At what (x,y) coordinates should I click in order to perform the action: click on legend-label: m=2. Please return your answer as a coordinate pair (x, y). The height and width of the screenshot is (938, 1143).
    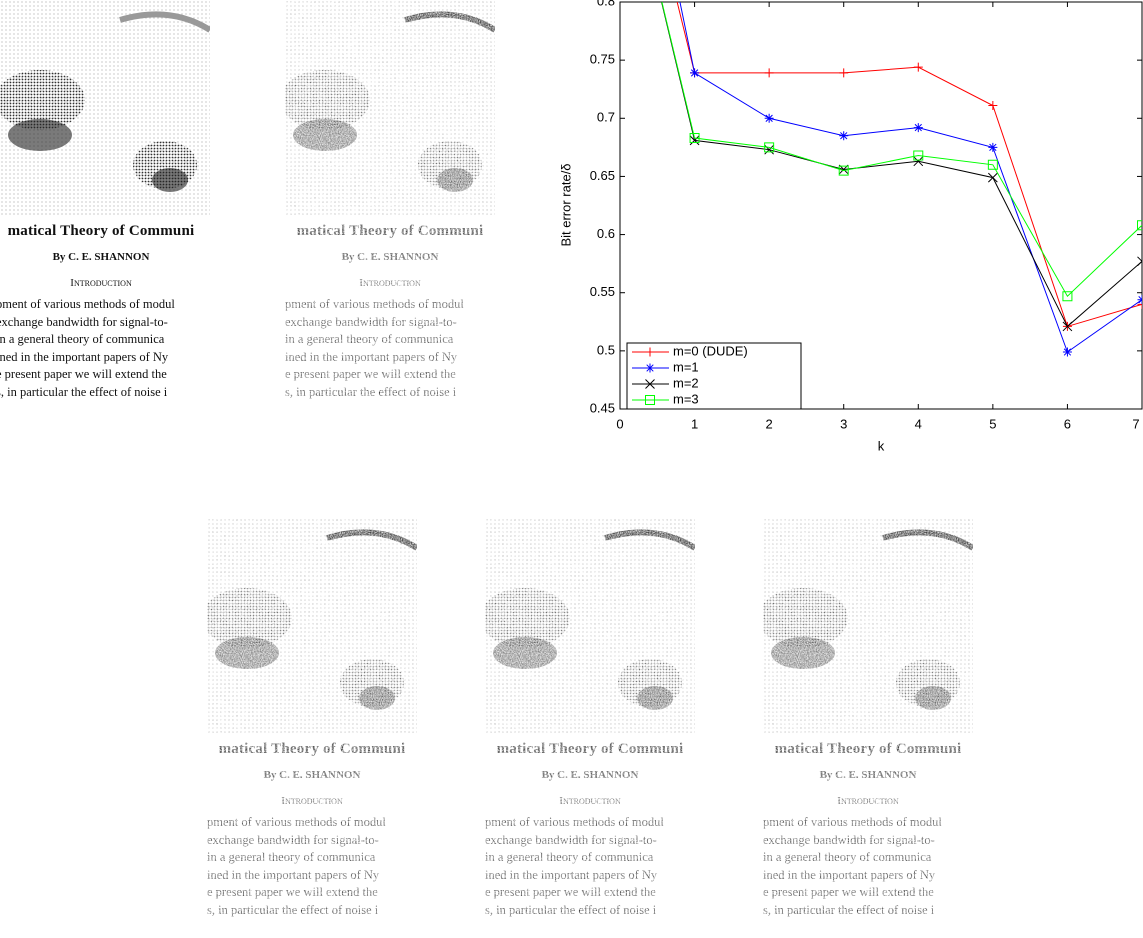
    Looking at the image, I should click on (686, 382).